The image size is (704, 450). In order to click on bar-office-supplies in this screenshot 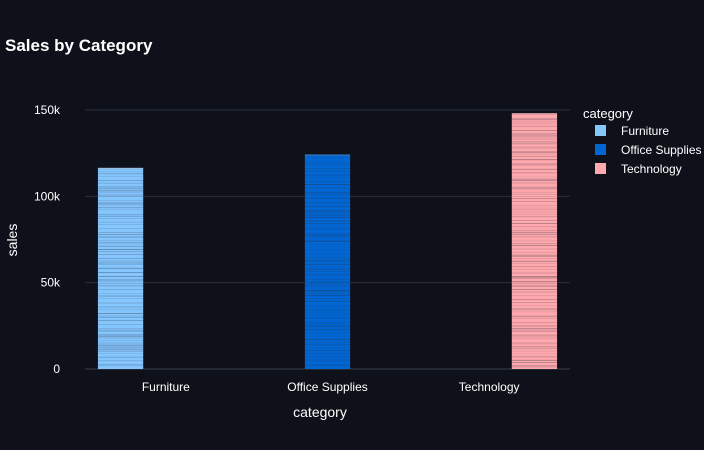, I will do `click(327, 261)`.